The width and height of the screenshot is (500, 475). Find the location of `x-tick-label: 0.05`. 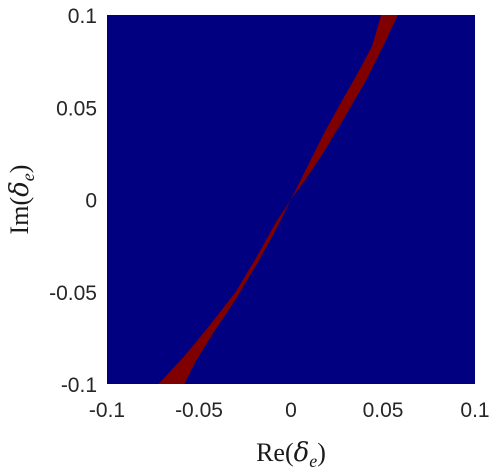

x-tick-label: 0.05 is located at coordinates (383, 410).